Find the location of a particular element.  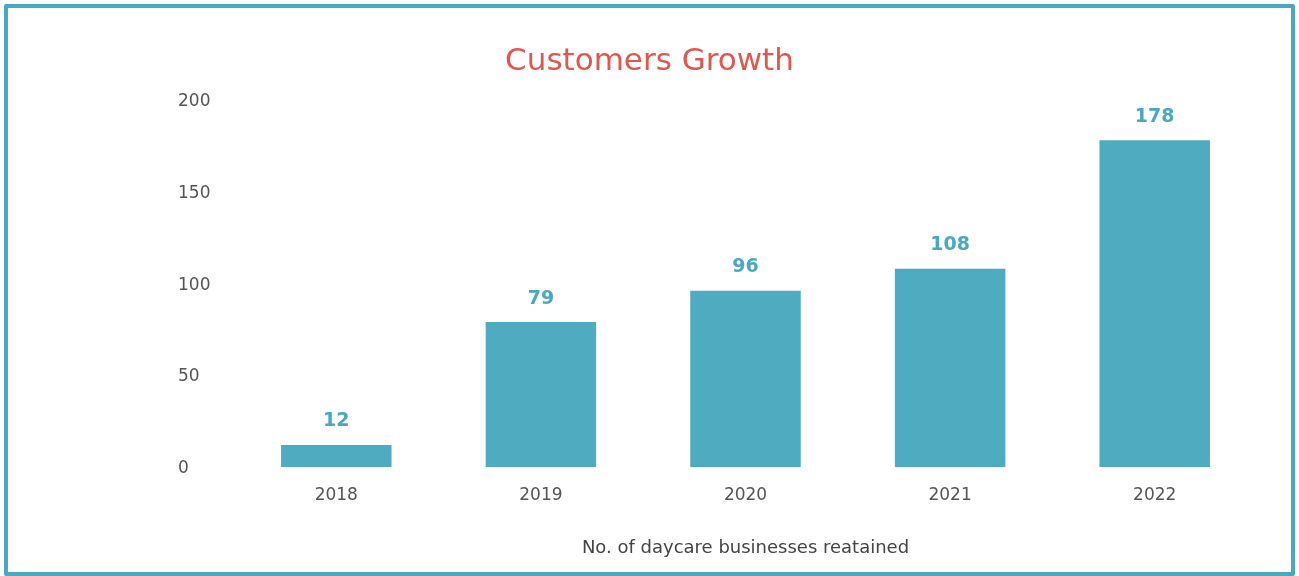

data-label: 108 is located at coordinates (950, 243).